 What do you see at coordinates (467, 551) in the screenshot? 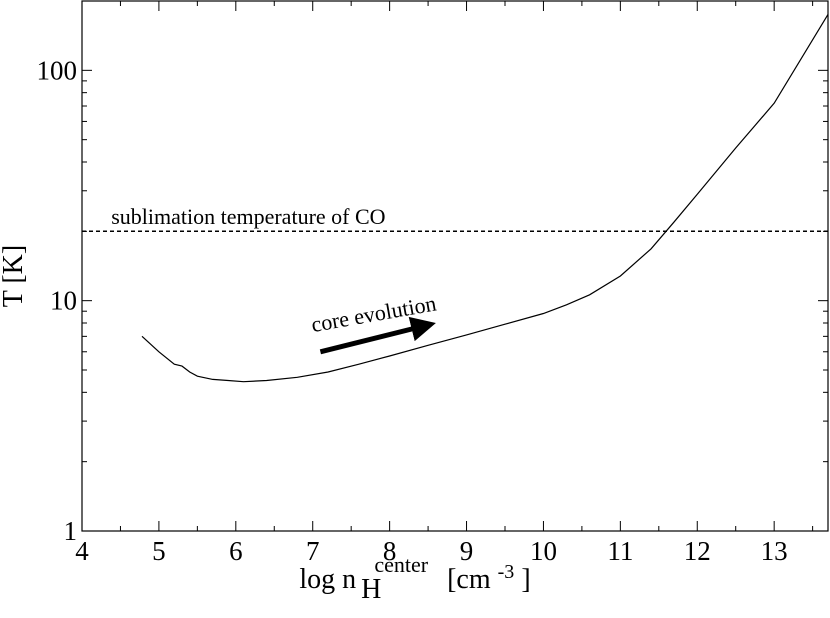
I see `x-tick-label: 9` at bounding box center [467, 551].